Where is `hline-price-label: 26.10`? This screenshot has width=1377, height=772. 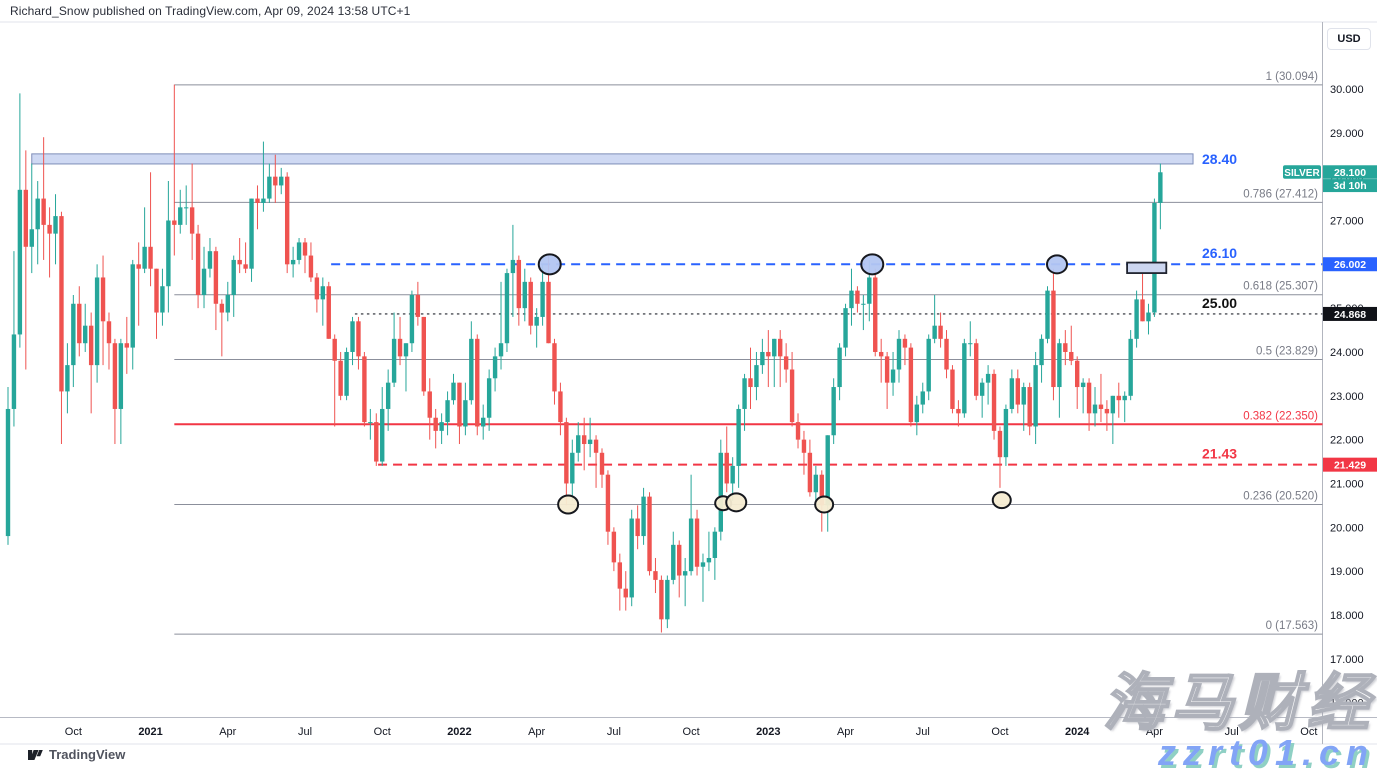 hline-price-label: 26.10 is located at coordinates (1219, 253).